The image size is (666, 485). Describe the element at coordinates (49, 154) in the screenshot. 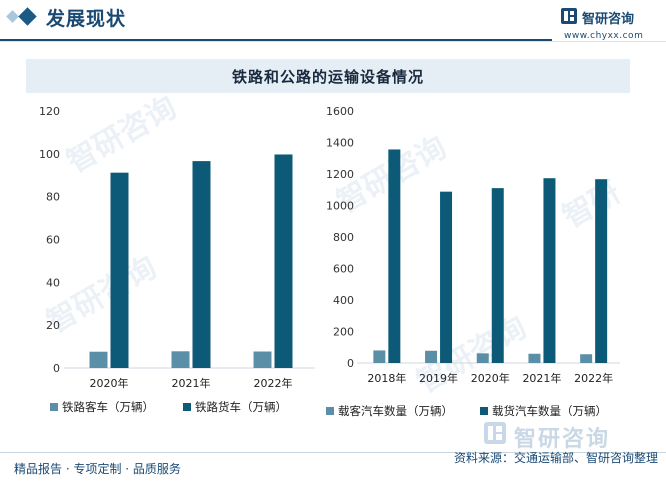

I see `y-tick-label: 100` at that location.